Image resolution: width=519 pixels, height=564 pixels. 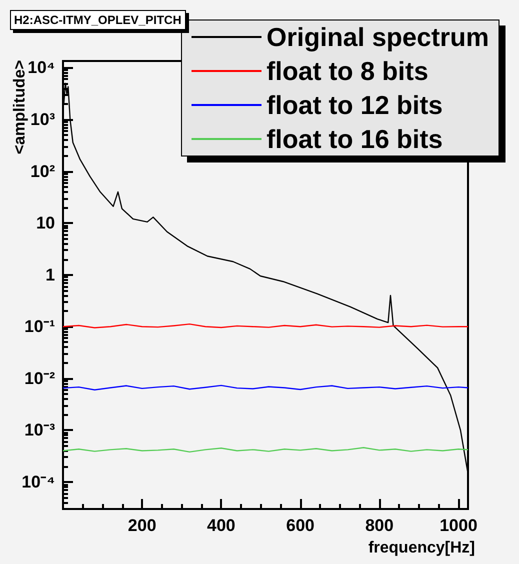 I want to click on x-tick-label: 800, so click(x=379, y=525).